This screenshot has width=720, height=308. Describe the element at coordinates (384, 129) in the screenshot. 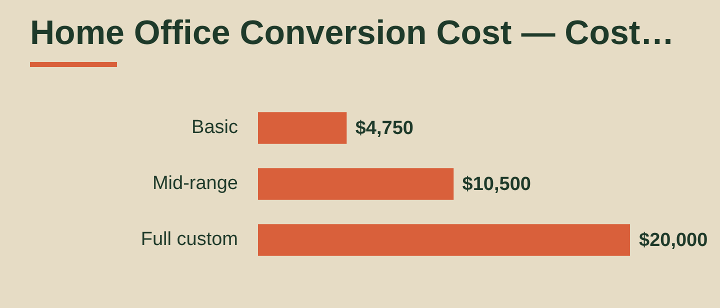

I see `data-label: $4,750` at that location.